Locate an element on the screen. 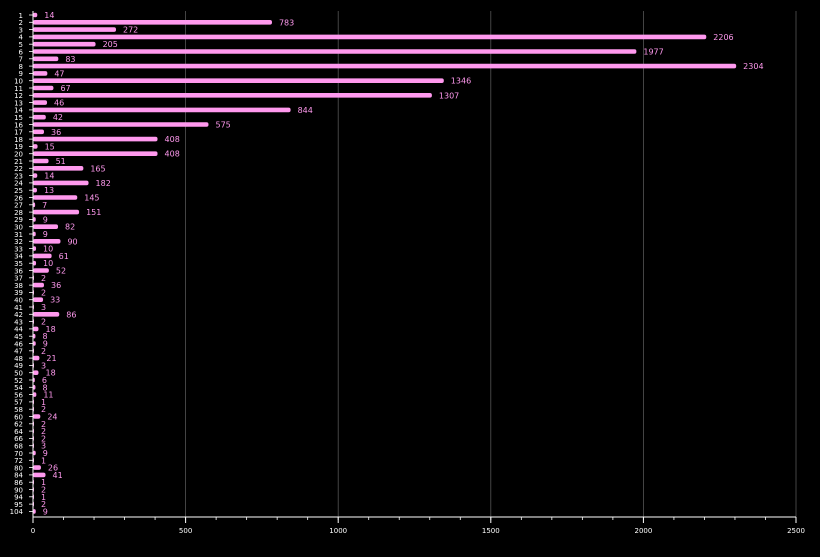 The width and height of the screenshot is (820, 557). bar-value-label: 67 is located at coordinates (65, 88).